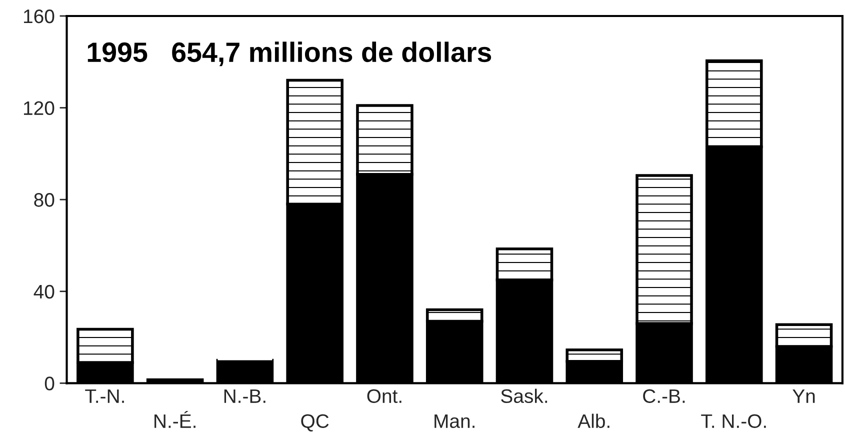 The height and width of the screenshot is (444, 845). Describe the element at coordinates (39, 108) in the screenshot. I see `y-tick-label: 120` at that location.